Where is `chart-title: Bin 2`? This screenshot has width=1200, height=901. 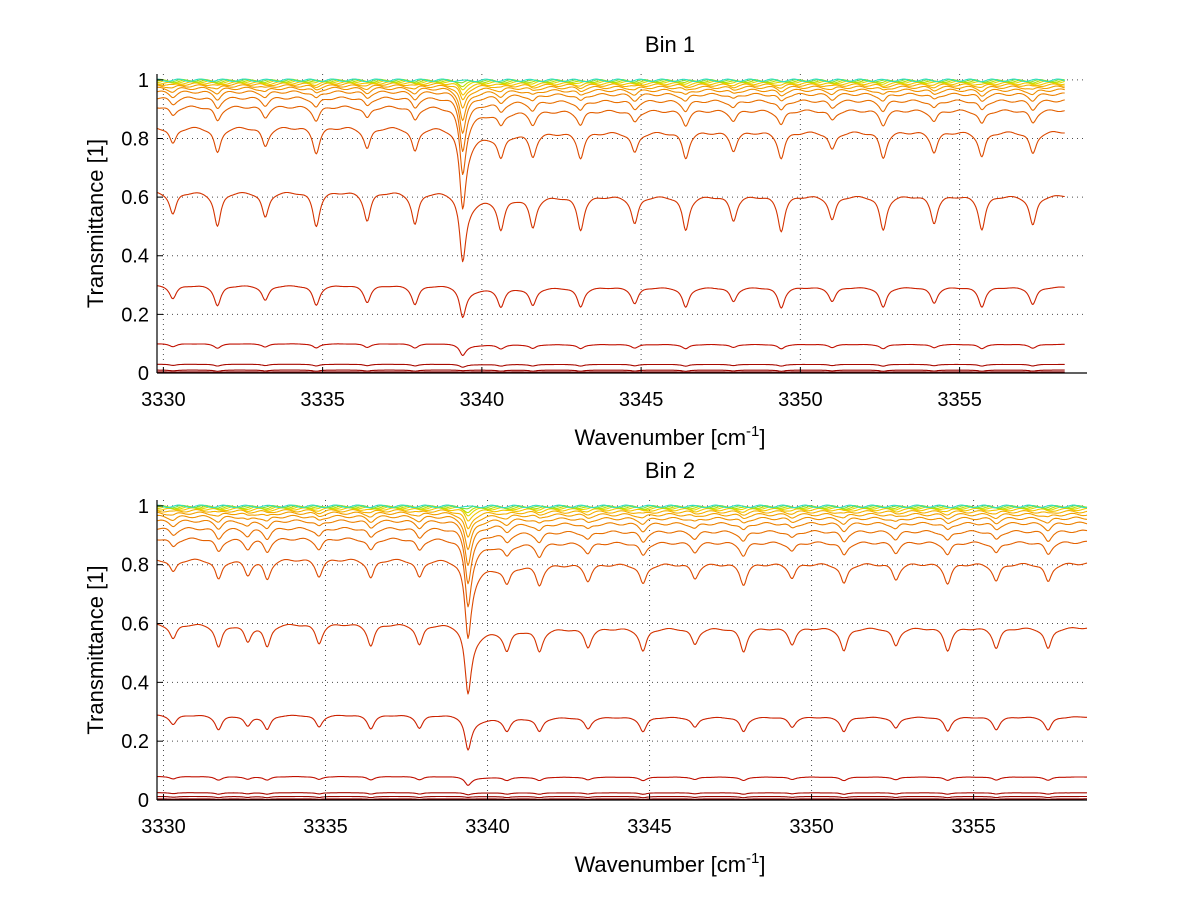
chart-title: Bin 2 is located at coordinates (670, 470).